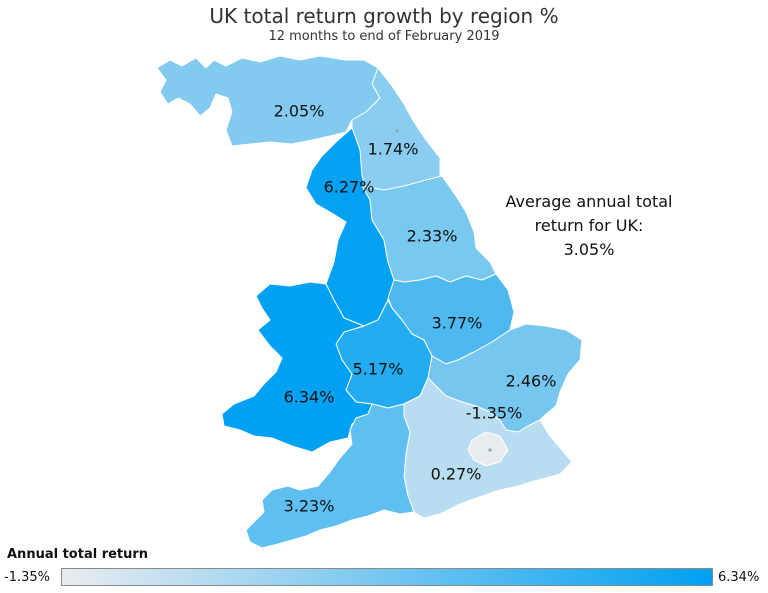  What do you see at coordinates (494, 413) in the screenshot?
I see `label-london: -1.35%` at bounding box center [494, 413].